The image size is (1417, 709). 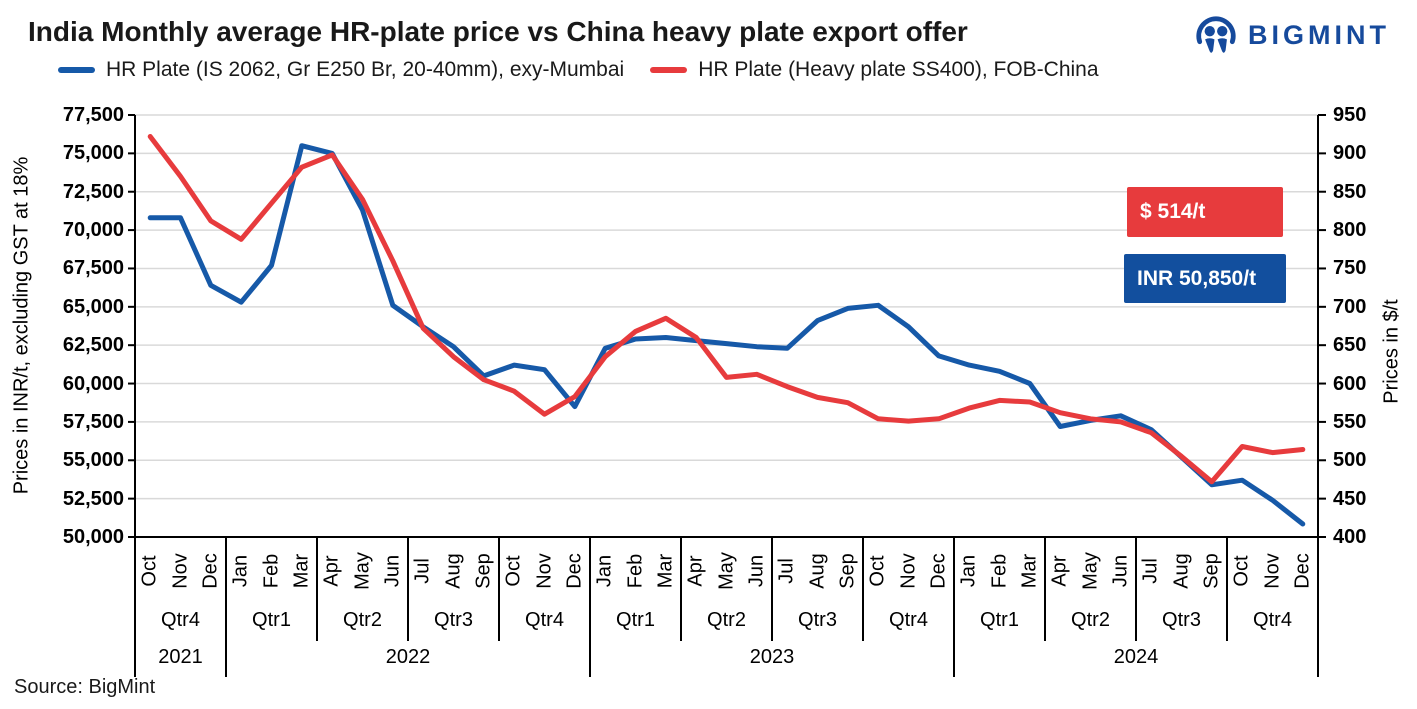 I want to click on bigmint-logo-icon, so click(x=1216, y=35).